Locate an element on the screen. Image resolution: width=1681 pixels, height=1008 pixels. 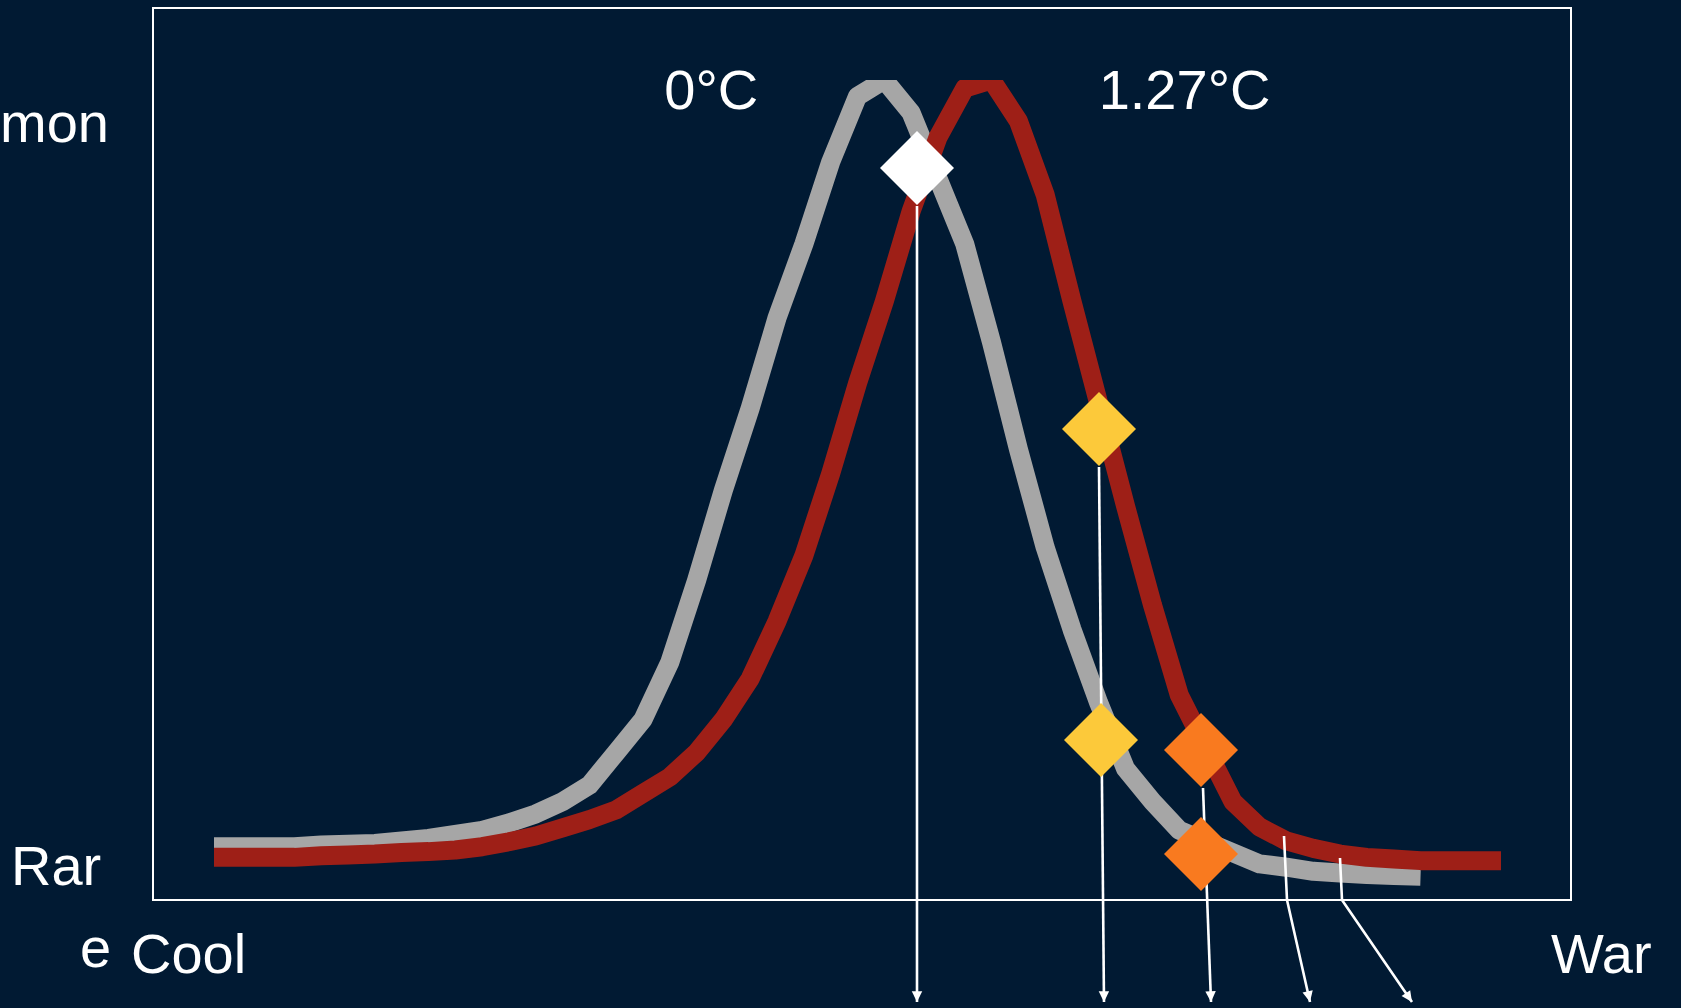
text: mon is located at coordinates (54, 123).